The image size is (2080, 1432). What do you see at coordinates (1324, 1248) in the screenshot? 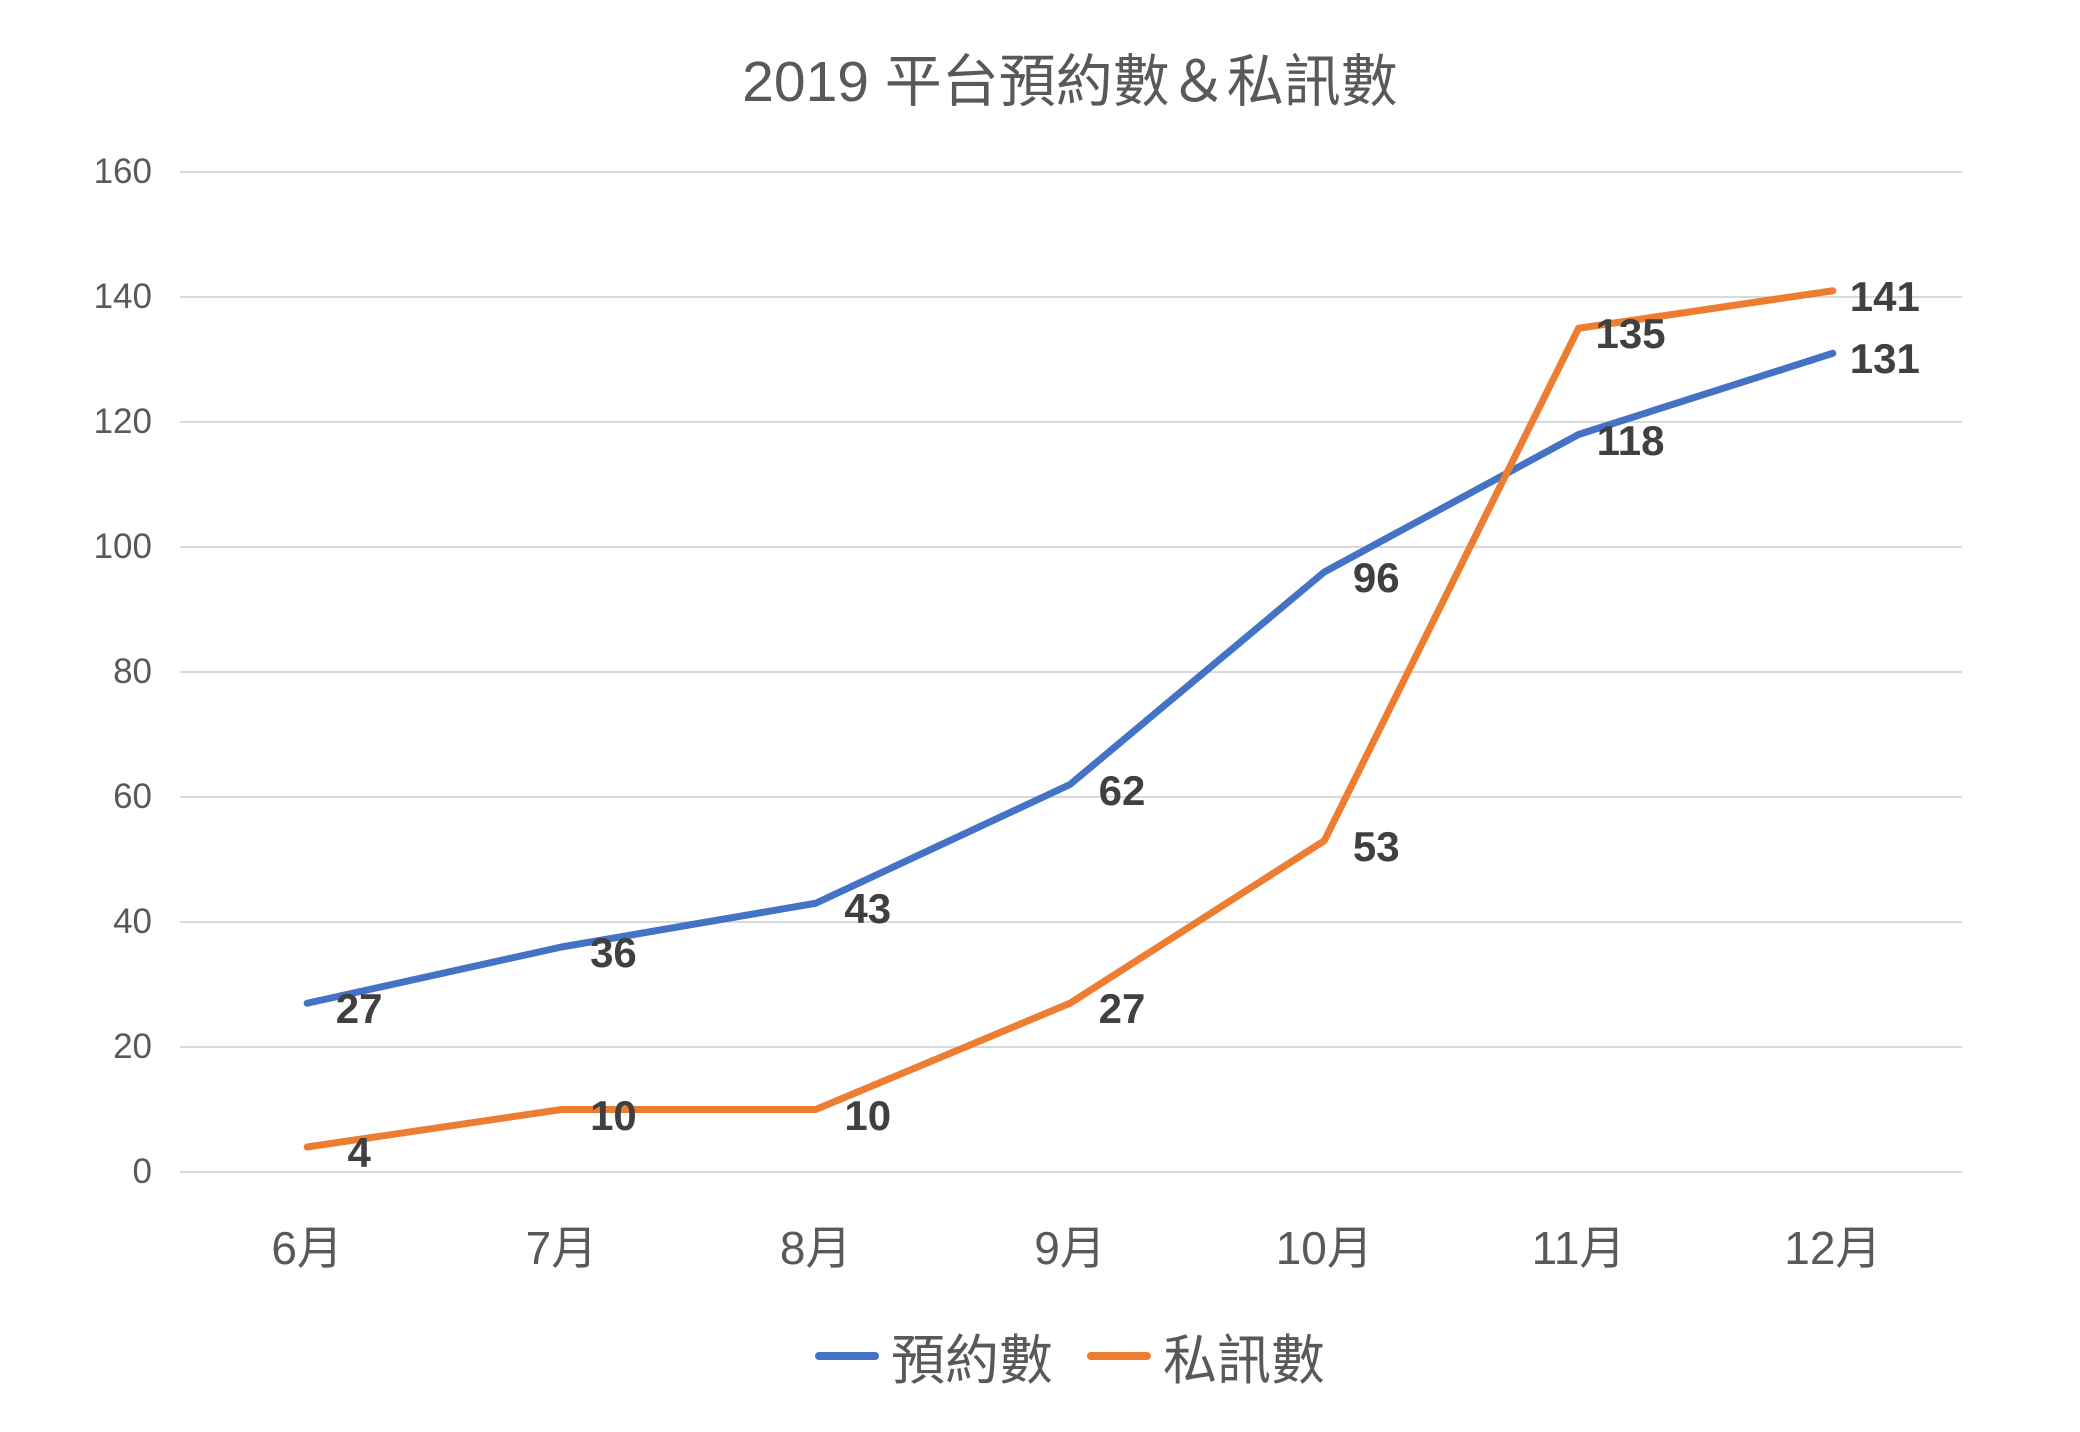
I see `x-axis-tick-label: 10月` at bounding box center [1324, 1248].